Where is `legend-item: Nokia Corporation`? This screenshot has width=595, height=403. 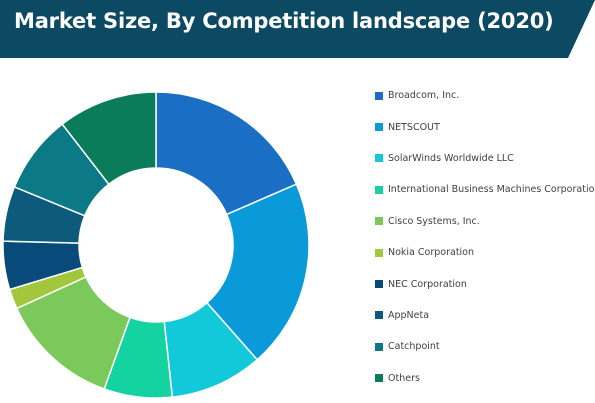 legend-item: Nokia Corporation is located at coordinates (485, 252).